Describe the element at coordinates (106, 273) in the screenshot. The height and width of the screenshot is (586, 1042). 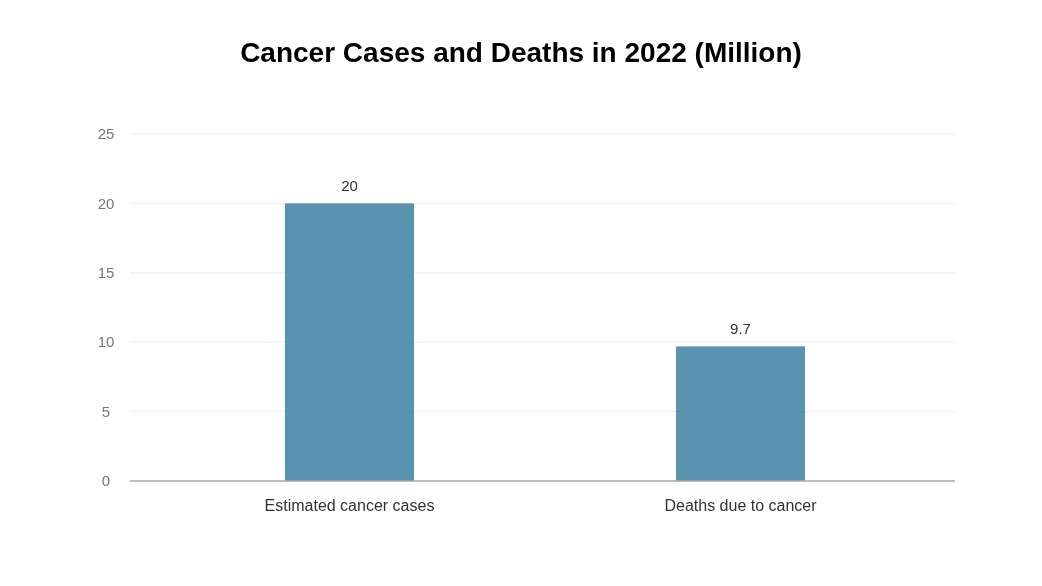
I see `y-tick-label: 15` at that location.